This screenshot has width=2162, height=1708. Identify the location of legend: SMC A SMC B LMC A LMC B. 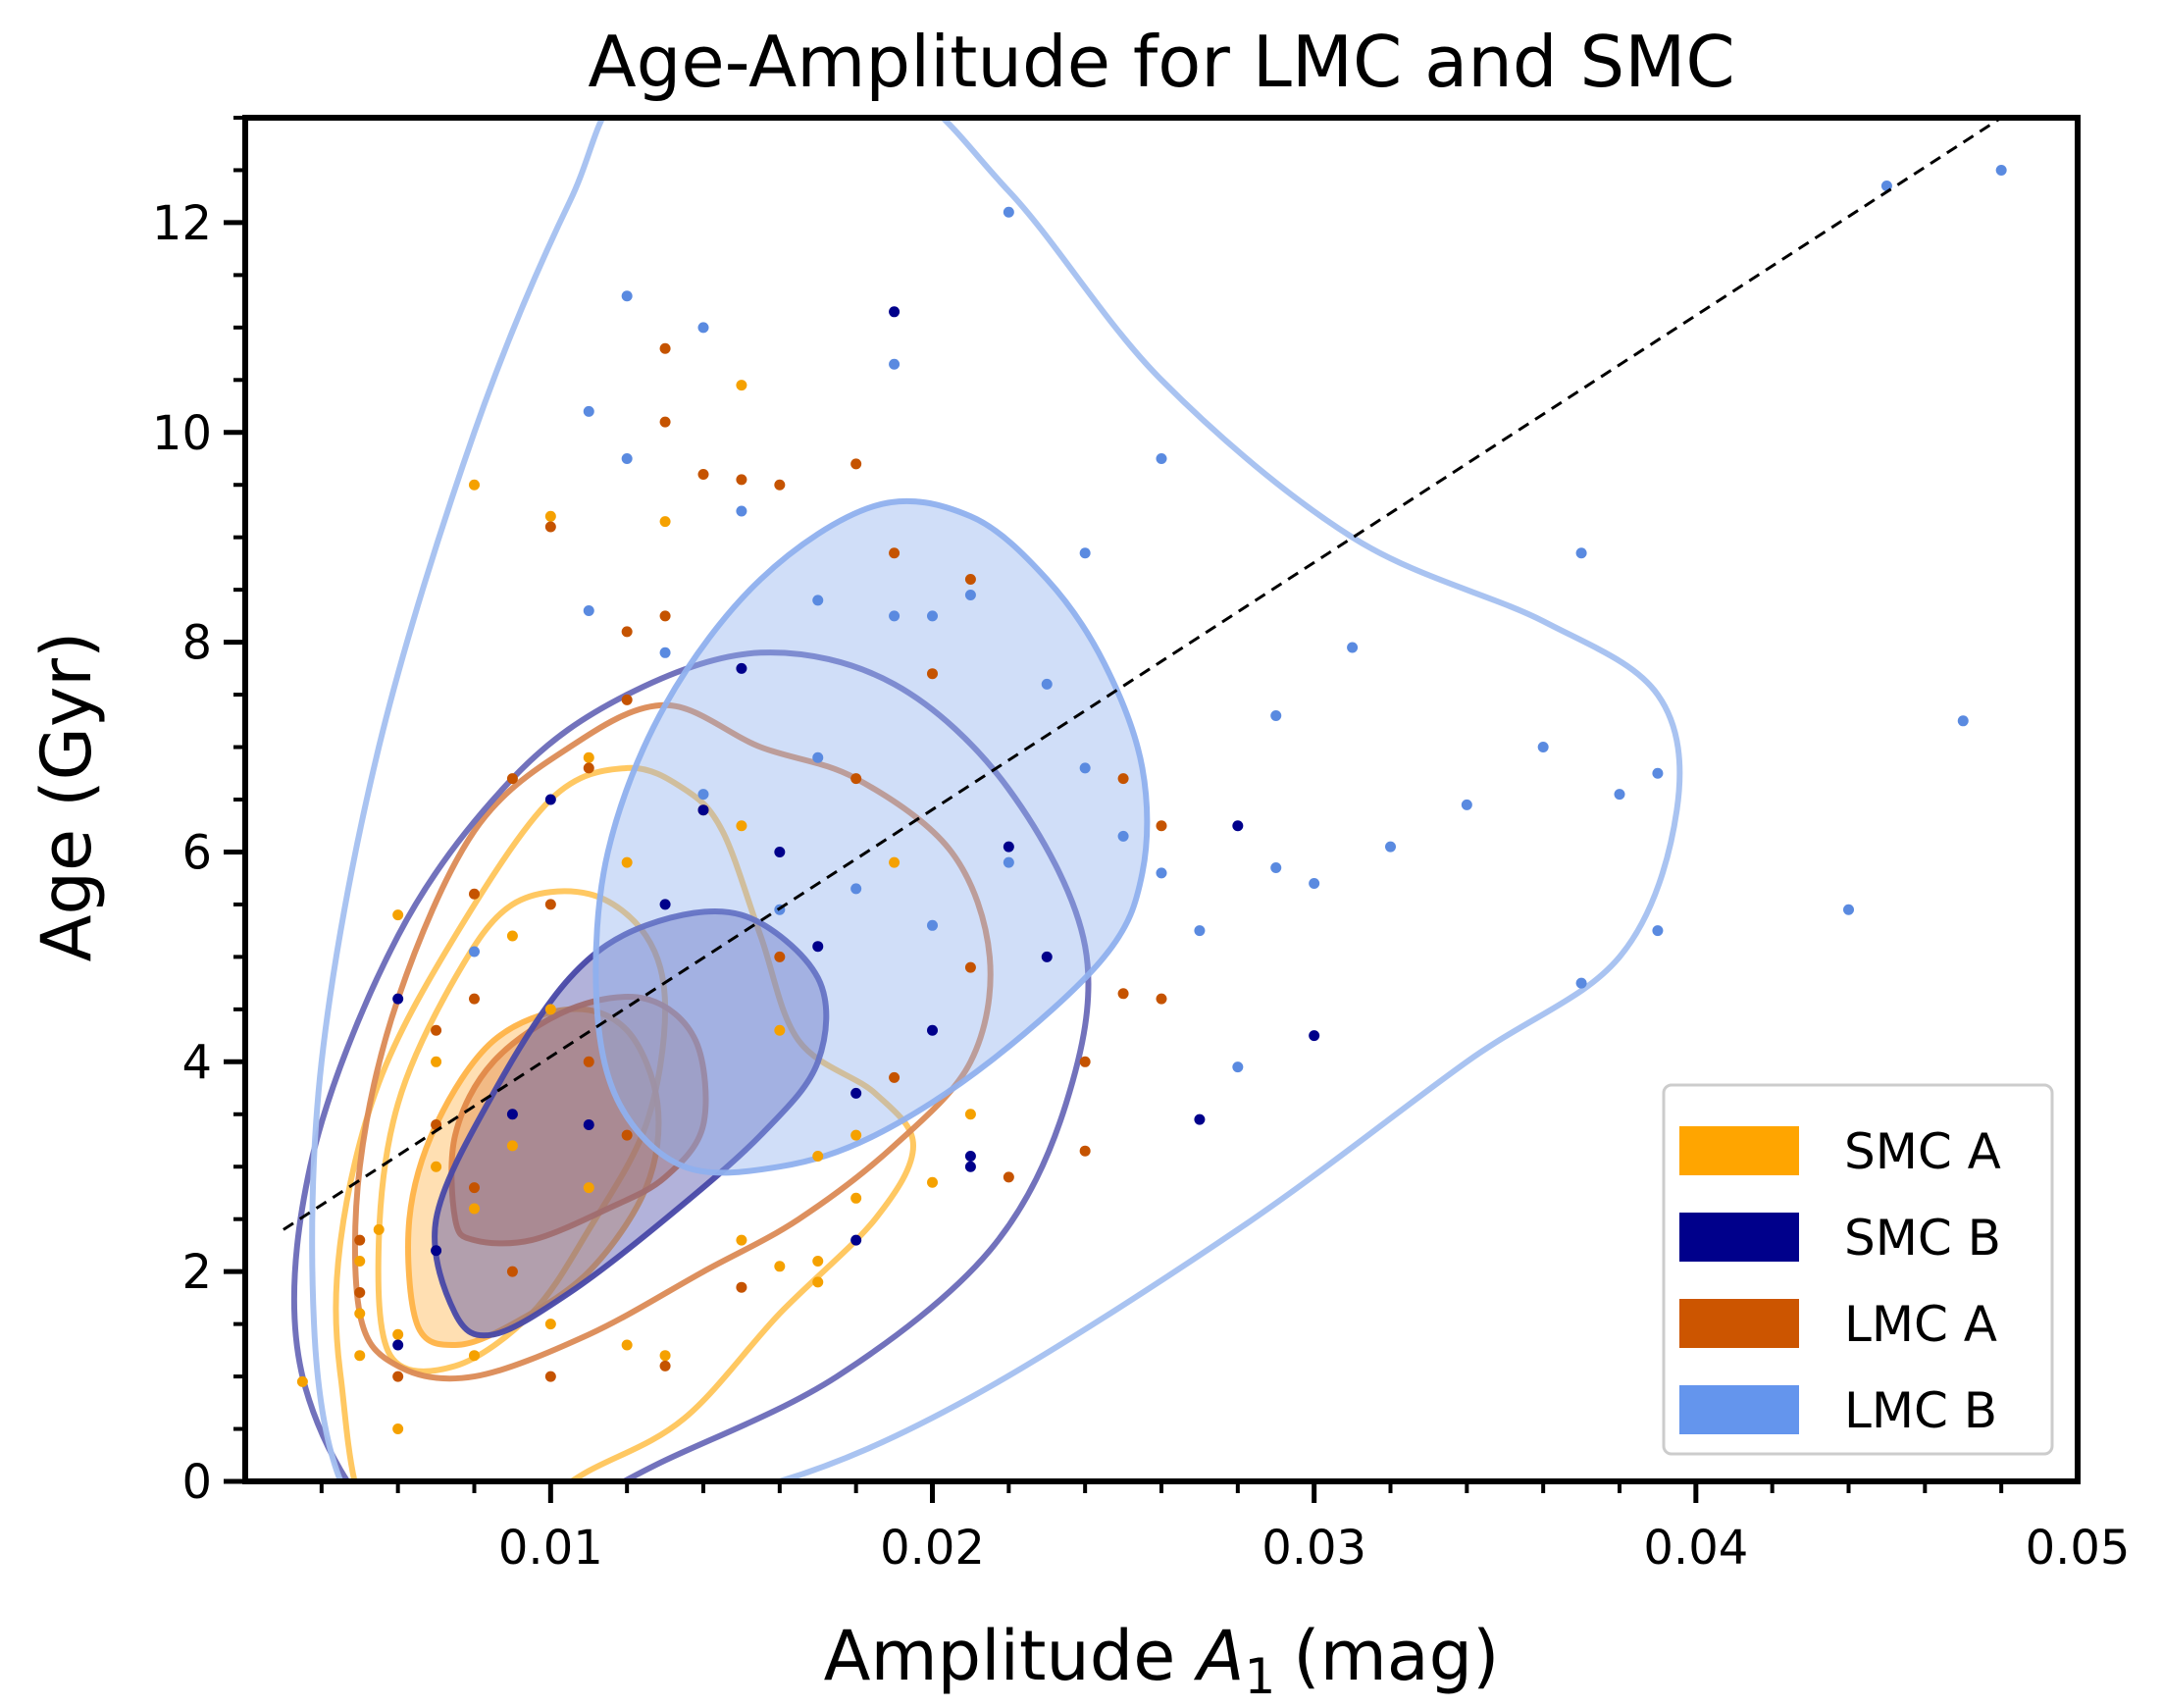
(1858, 1269).